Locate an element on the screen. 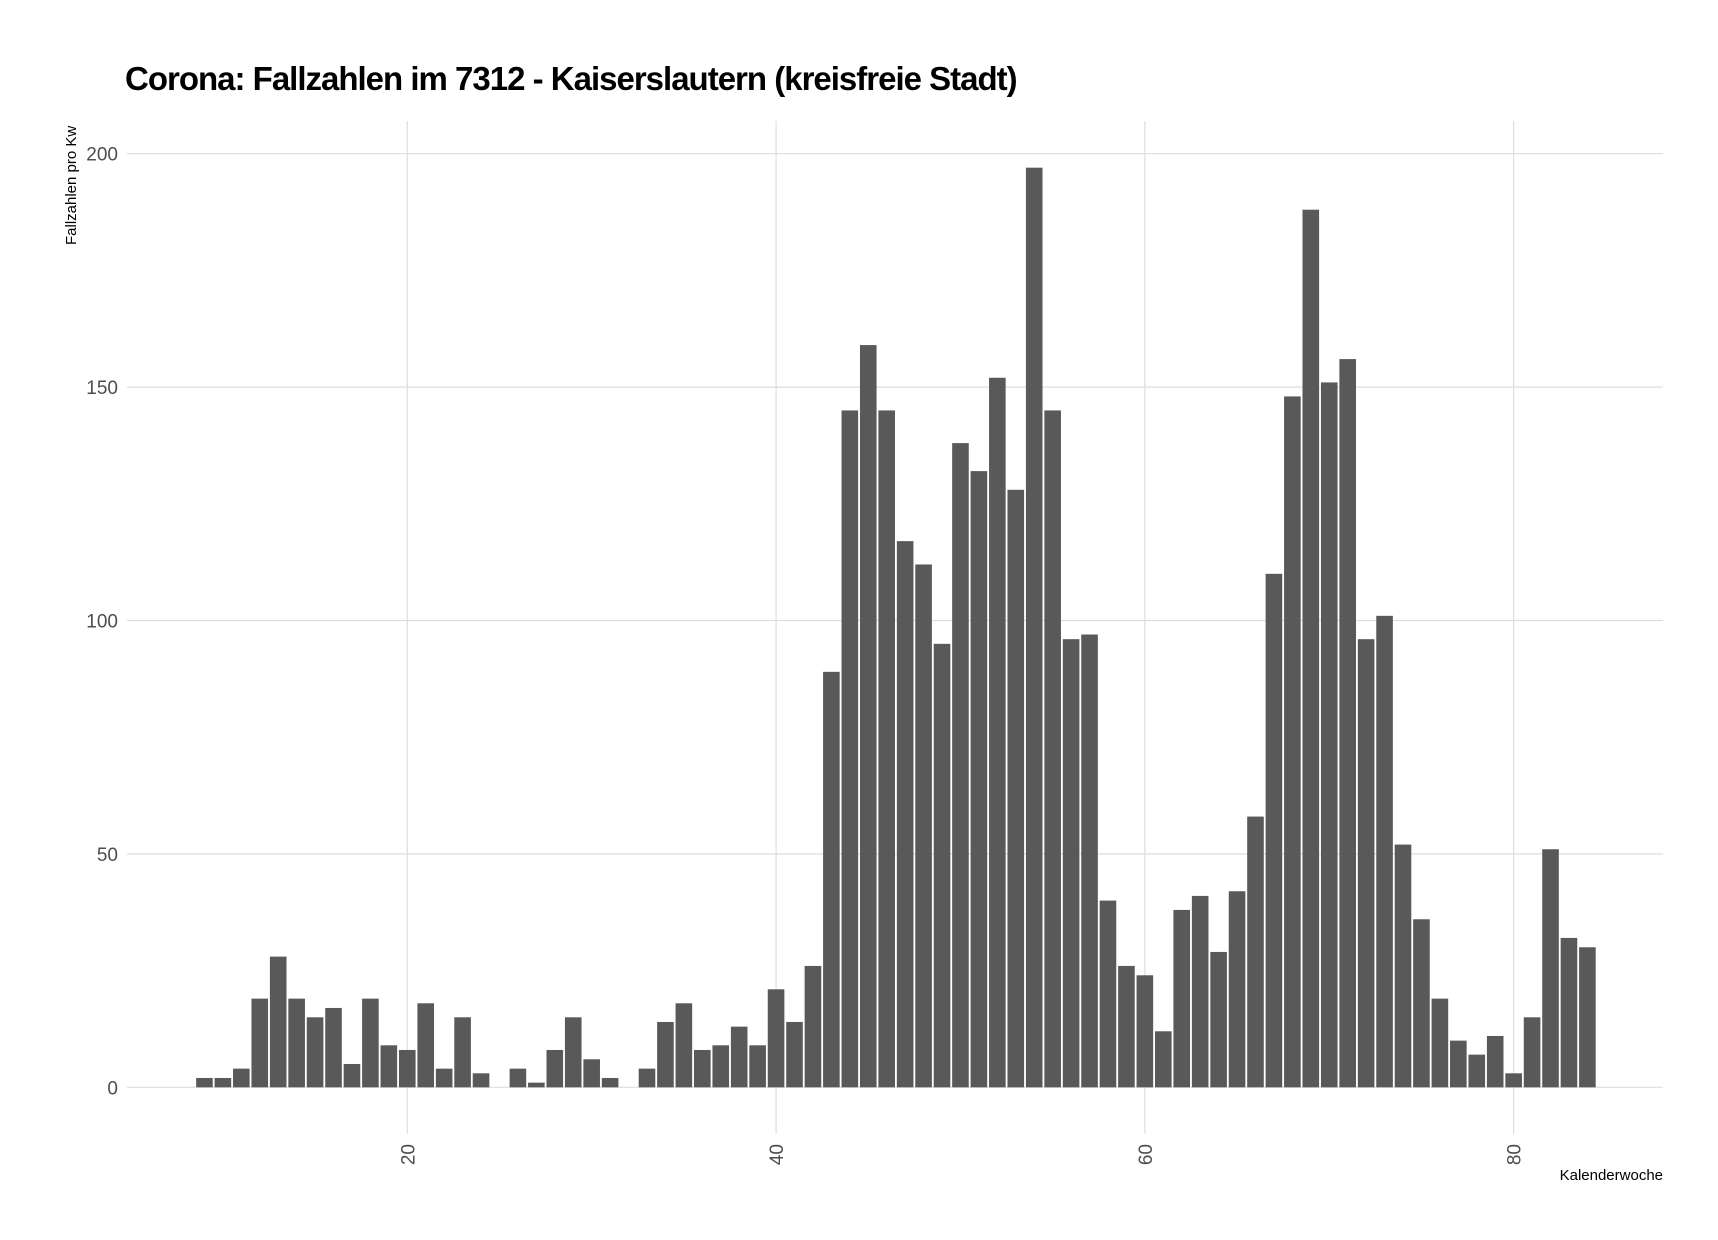 This screenshot has width=1718, height=1240. x-axis-title: Kalenderwoche is located at coordinates (1611, 1175).